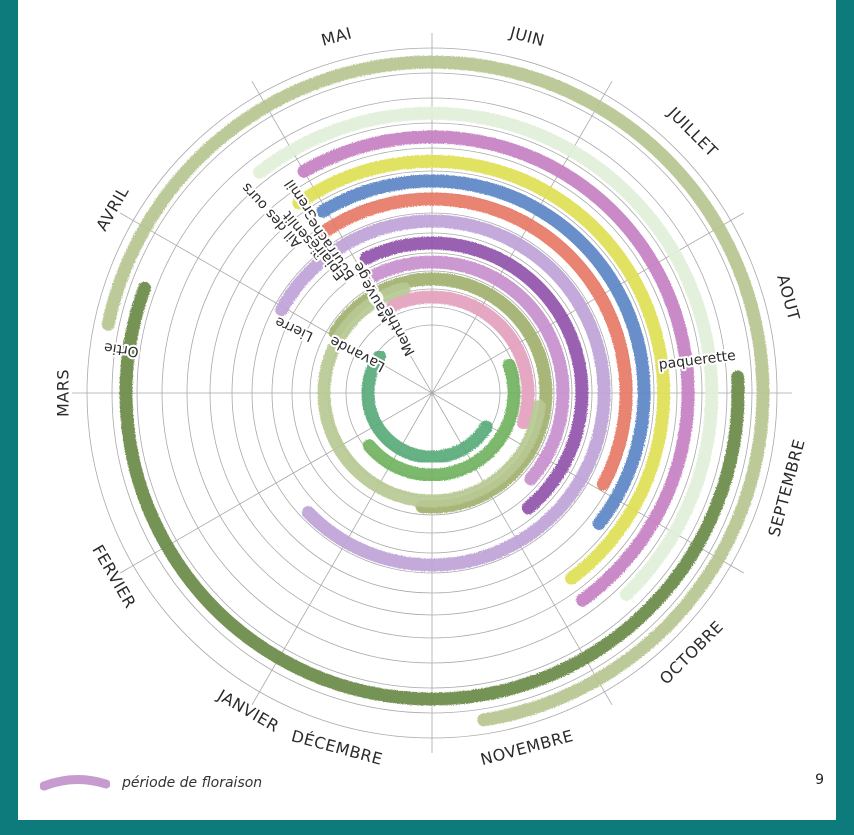 This screenshot has width=854, height=835. Describe the element at coordinates (399, 331) in the screenshot. I see `plant-label: Menthe` at that location.